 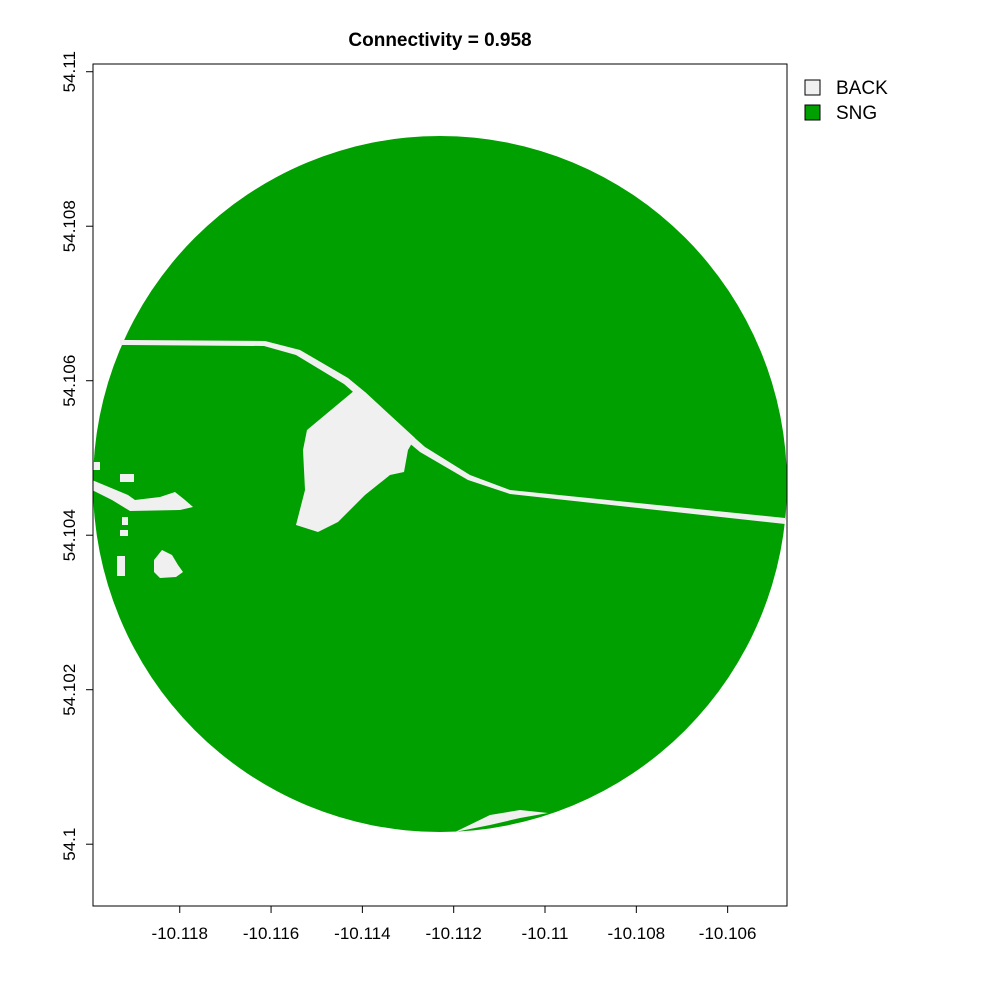 I want to click on legend-label-back: BACK, so click(x=862, y=88).